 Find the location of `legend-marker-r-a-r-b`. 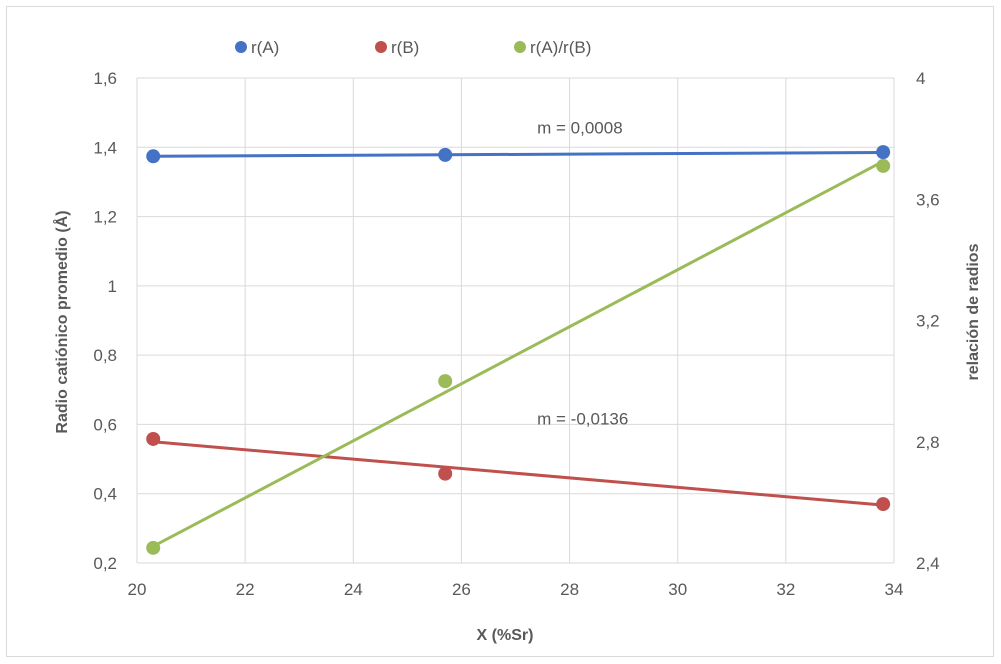

legend-marker-r-a-r-b is located at coordinates (520, 47).